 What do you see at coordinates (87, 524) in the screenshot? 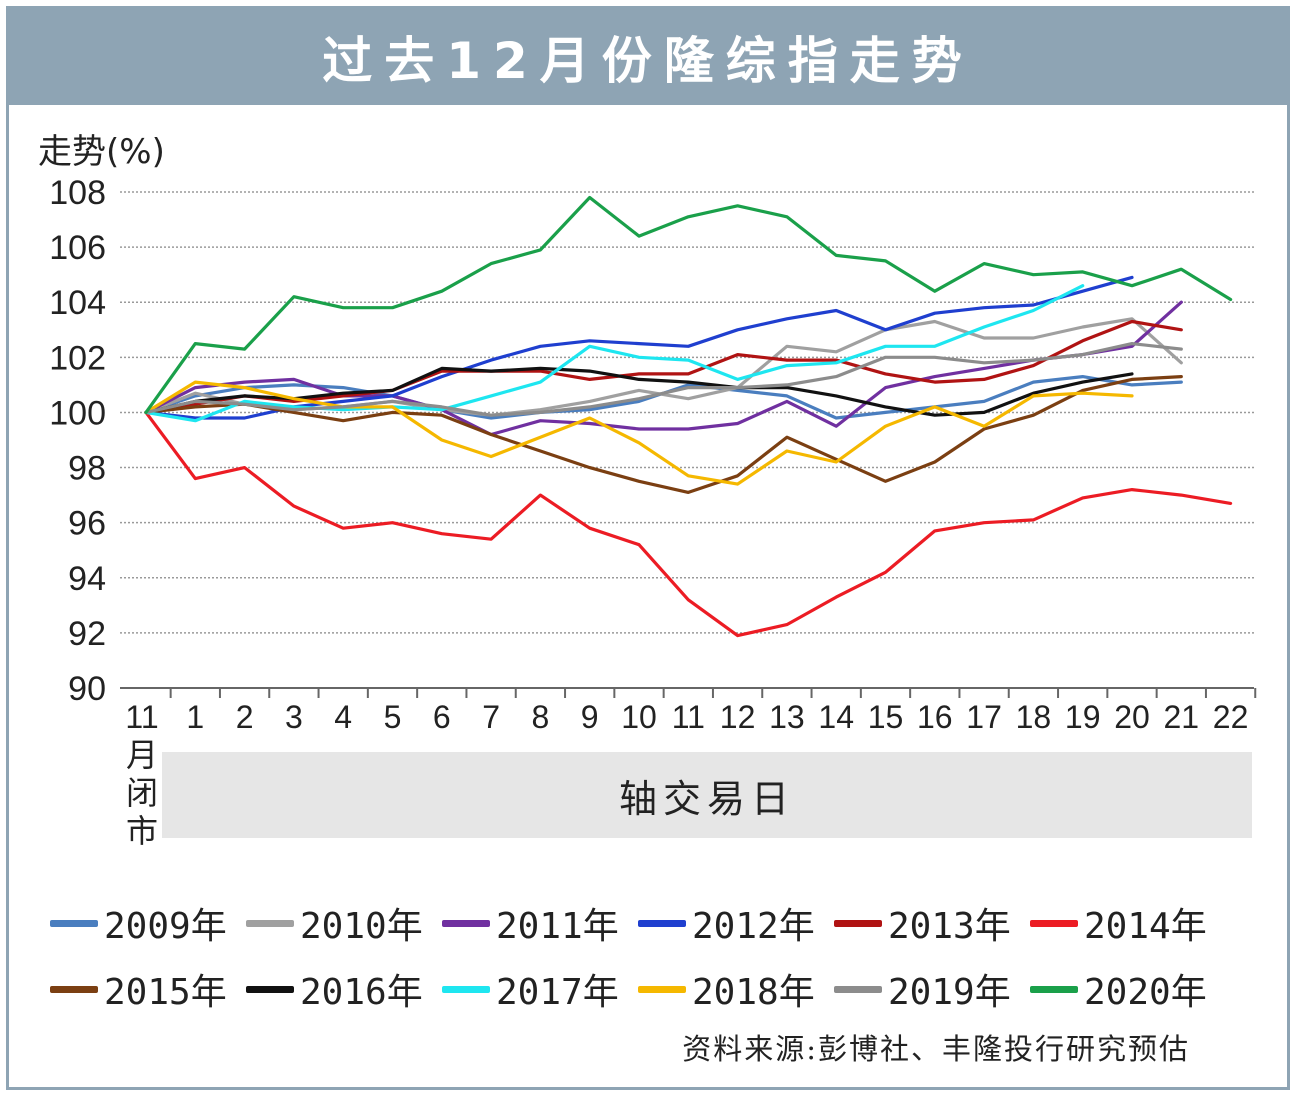
I see `y-tick-label: 96` at bounding box center [87, 524].